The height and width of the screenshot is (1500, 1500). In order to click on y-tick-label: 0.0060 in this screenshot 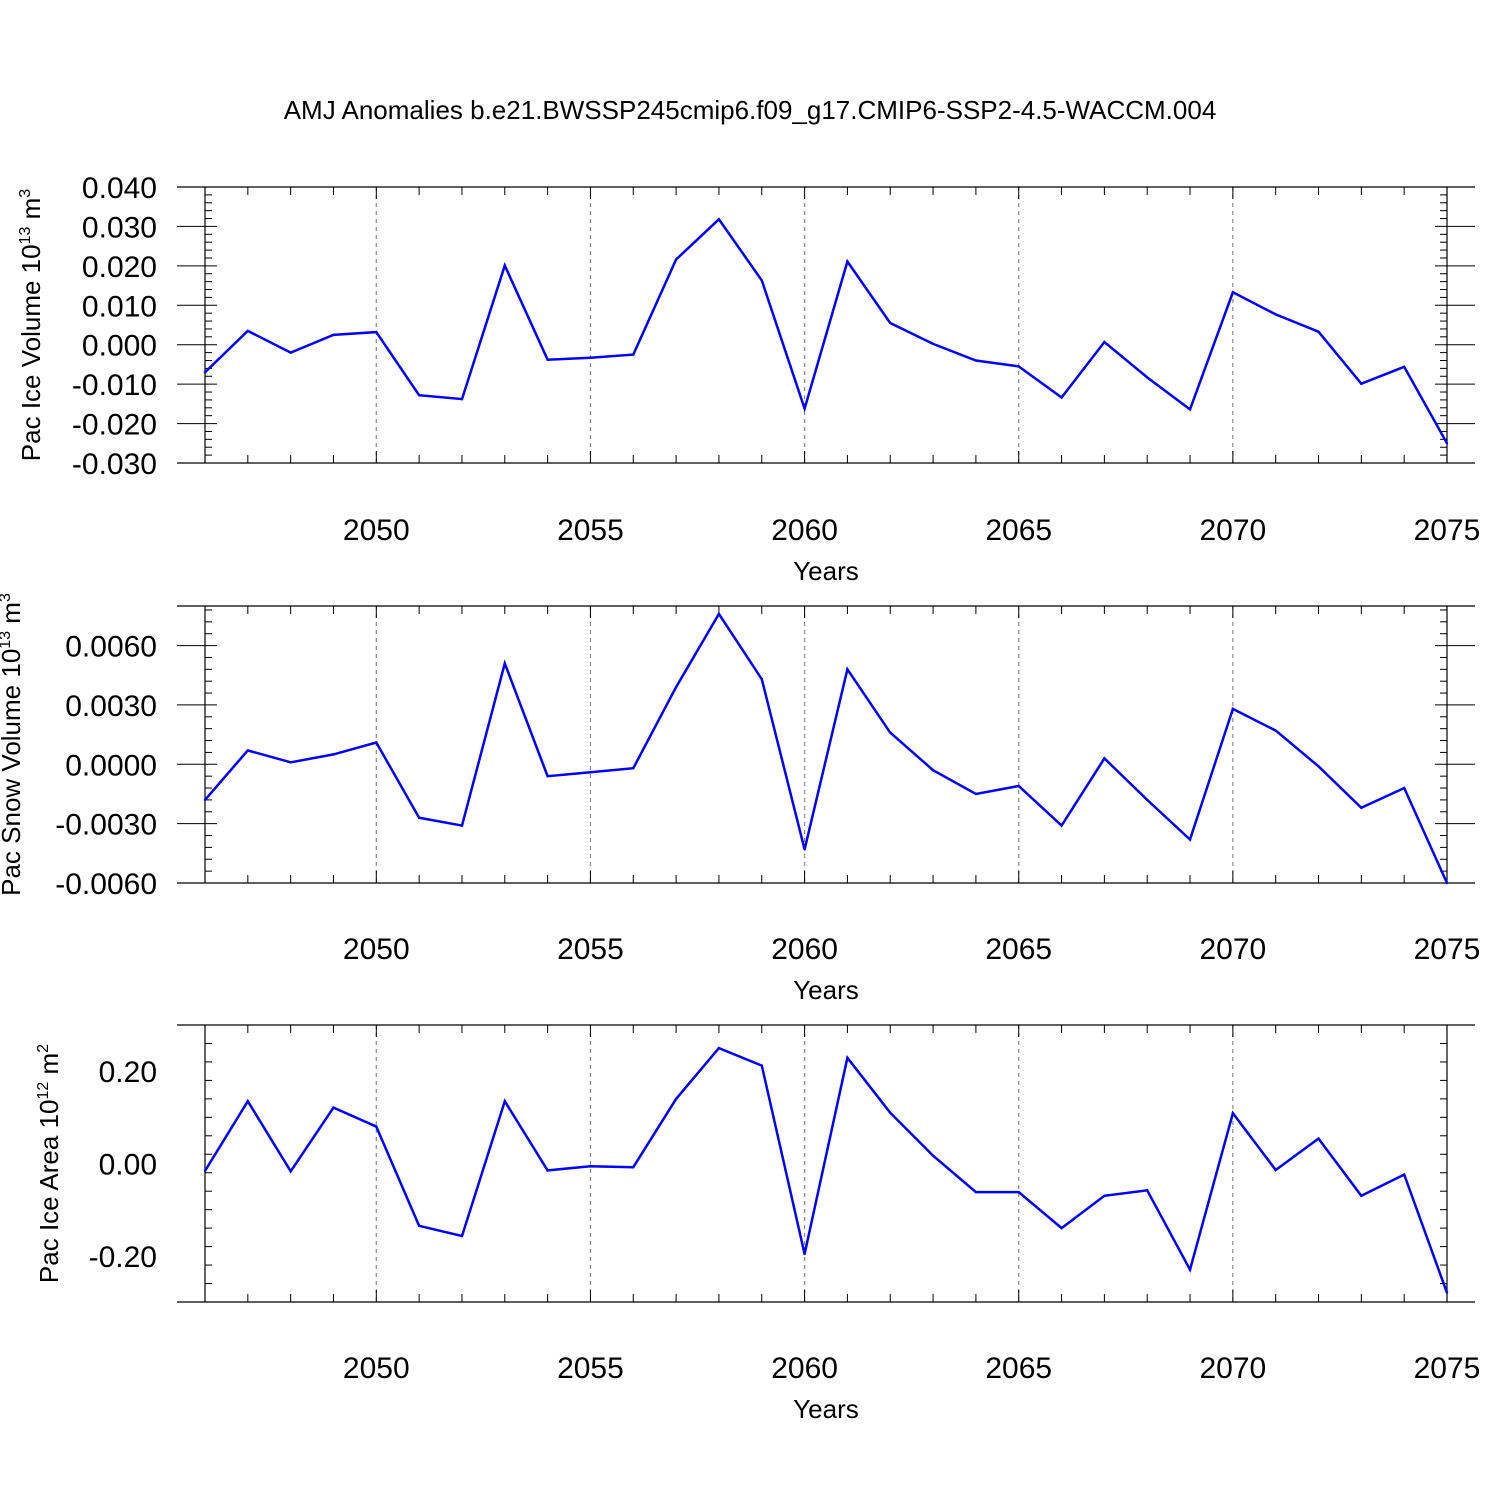, I will do `click(111, 647)`.